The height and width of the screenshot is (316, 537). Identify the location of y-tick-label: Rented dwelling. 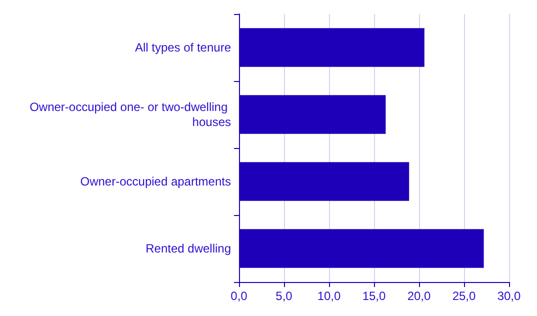
(188, 249).